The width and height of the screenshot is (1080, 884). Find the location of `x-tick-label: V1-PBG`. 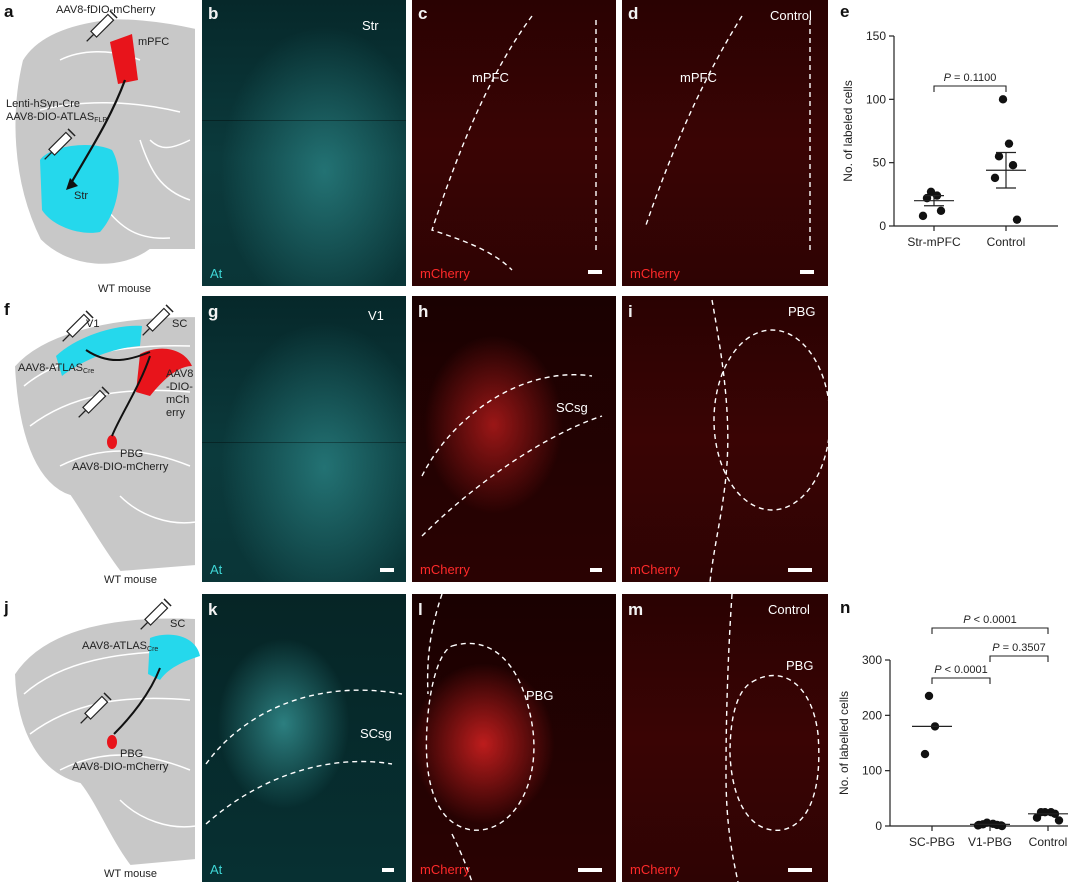

x-tick-label: V1-PBG is located at coordinates (990, 842).